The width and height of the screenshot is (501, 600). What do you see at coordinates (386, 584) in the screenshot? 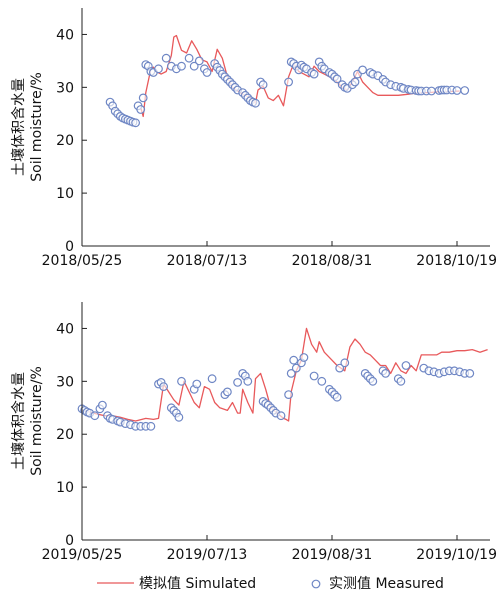
I see `legend-measured-label: 实测值 Measured` at bounding box center [386, 584].